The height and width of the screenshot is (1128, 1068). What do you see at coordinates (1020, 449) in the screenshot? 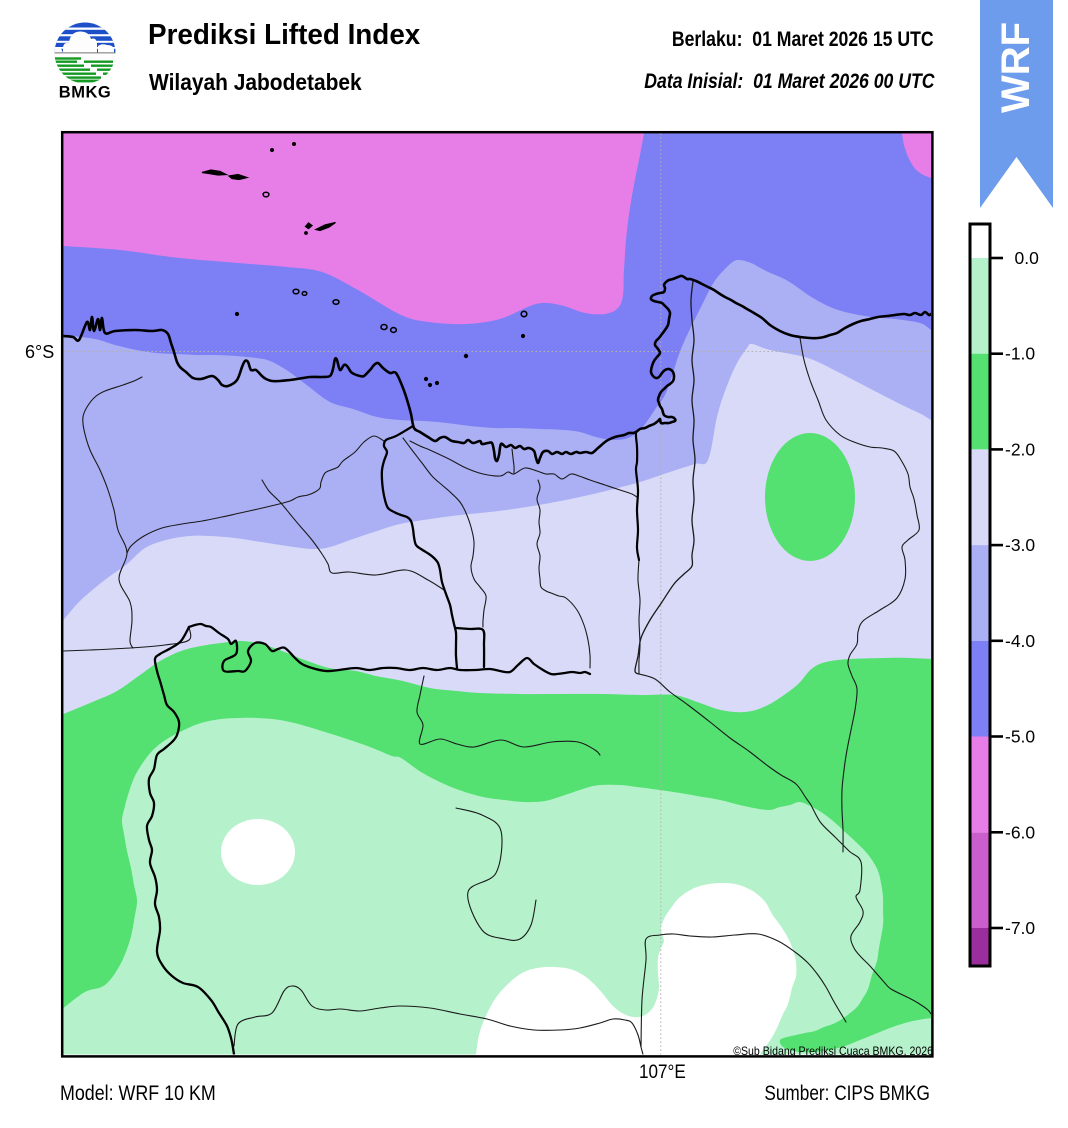
I see `svg-text: -2.0` at bounding box center [1020, 449].